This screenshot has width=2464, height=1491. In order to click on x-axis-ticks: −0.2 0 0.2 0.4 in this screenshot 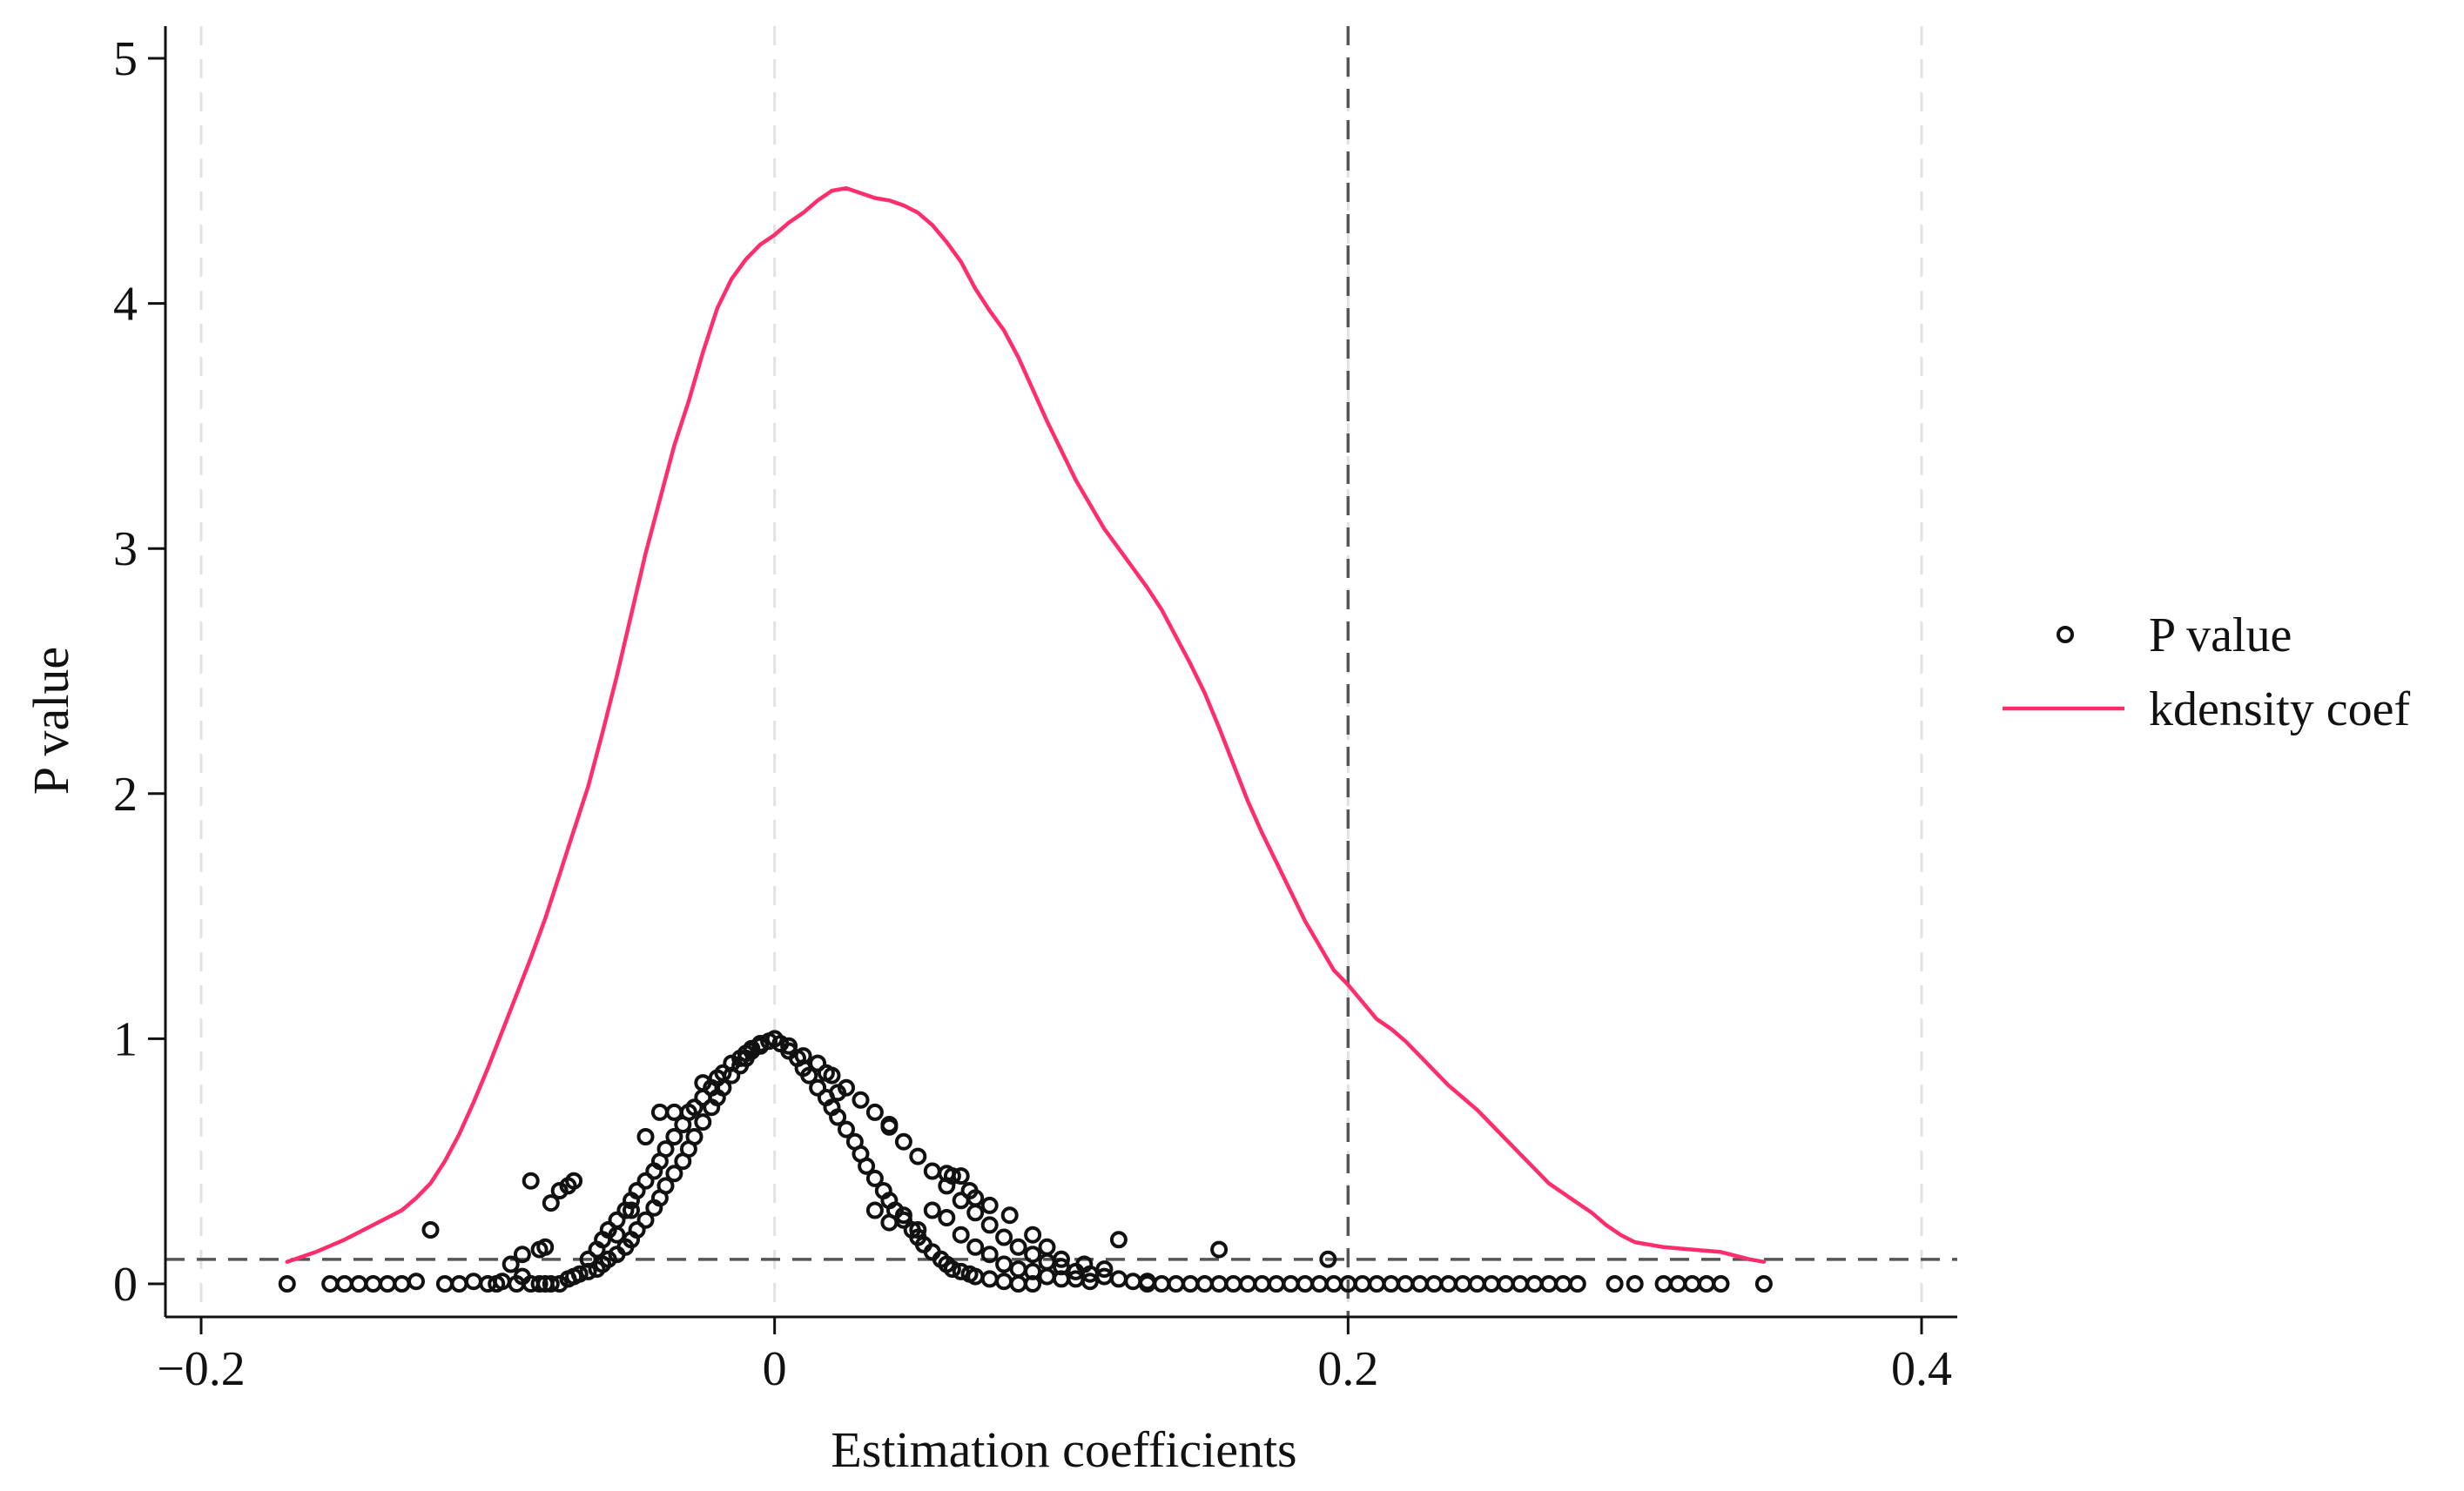, I will do `click(1055, 1356)`.